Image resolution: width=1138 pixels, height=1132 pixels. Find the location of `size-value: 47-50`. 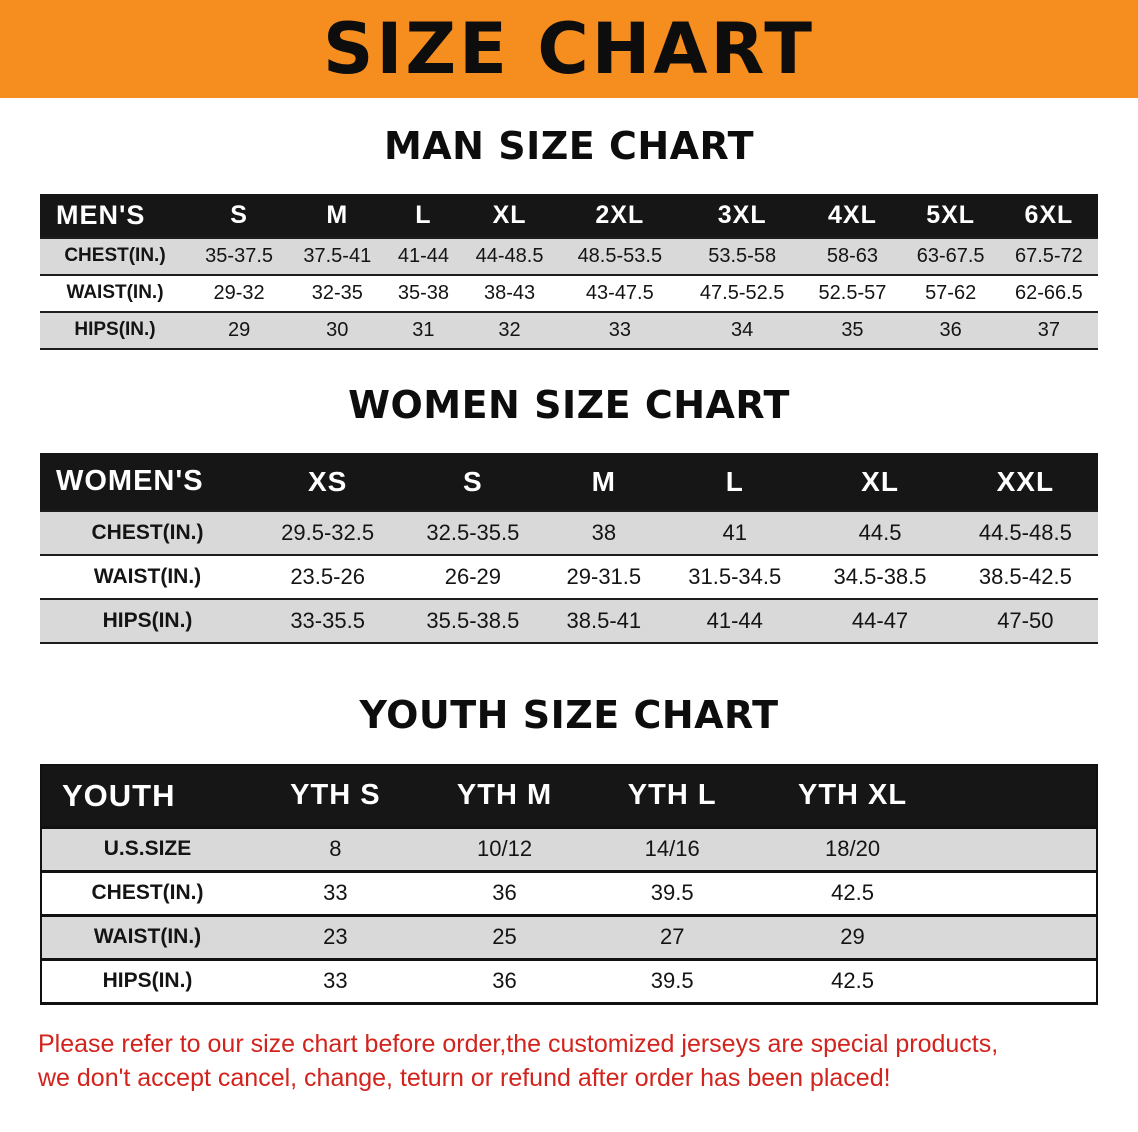

size-value: 47-50 is located at coordinates (1025, 621).